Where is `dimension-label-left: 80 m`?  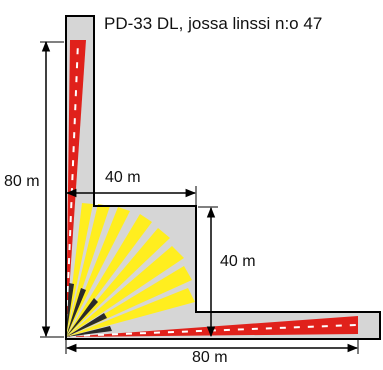 dimension-label-left: 80 m is located at coordinates (22, 181).